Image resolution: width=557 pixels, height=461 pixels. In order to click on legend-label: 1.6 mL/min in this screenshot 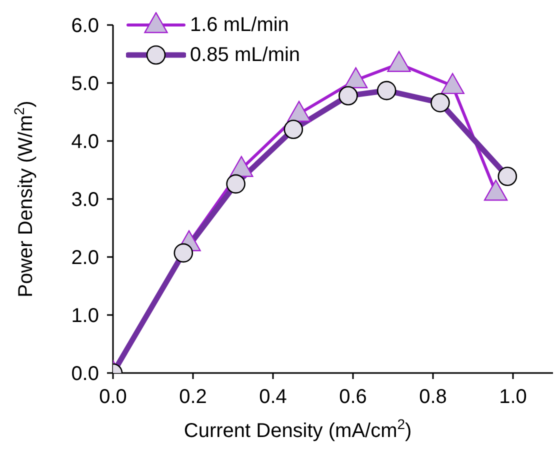, I will do `click(239, 25)`.